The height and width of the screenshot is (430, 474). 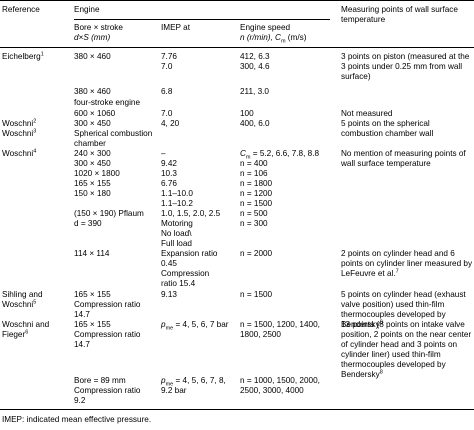 I want to click on ref-woschni-fieger: Woschni and Fieger6, so click(x=26, y=329).